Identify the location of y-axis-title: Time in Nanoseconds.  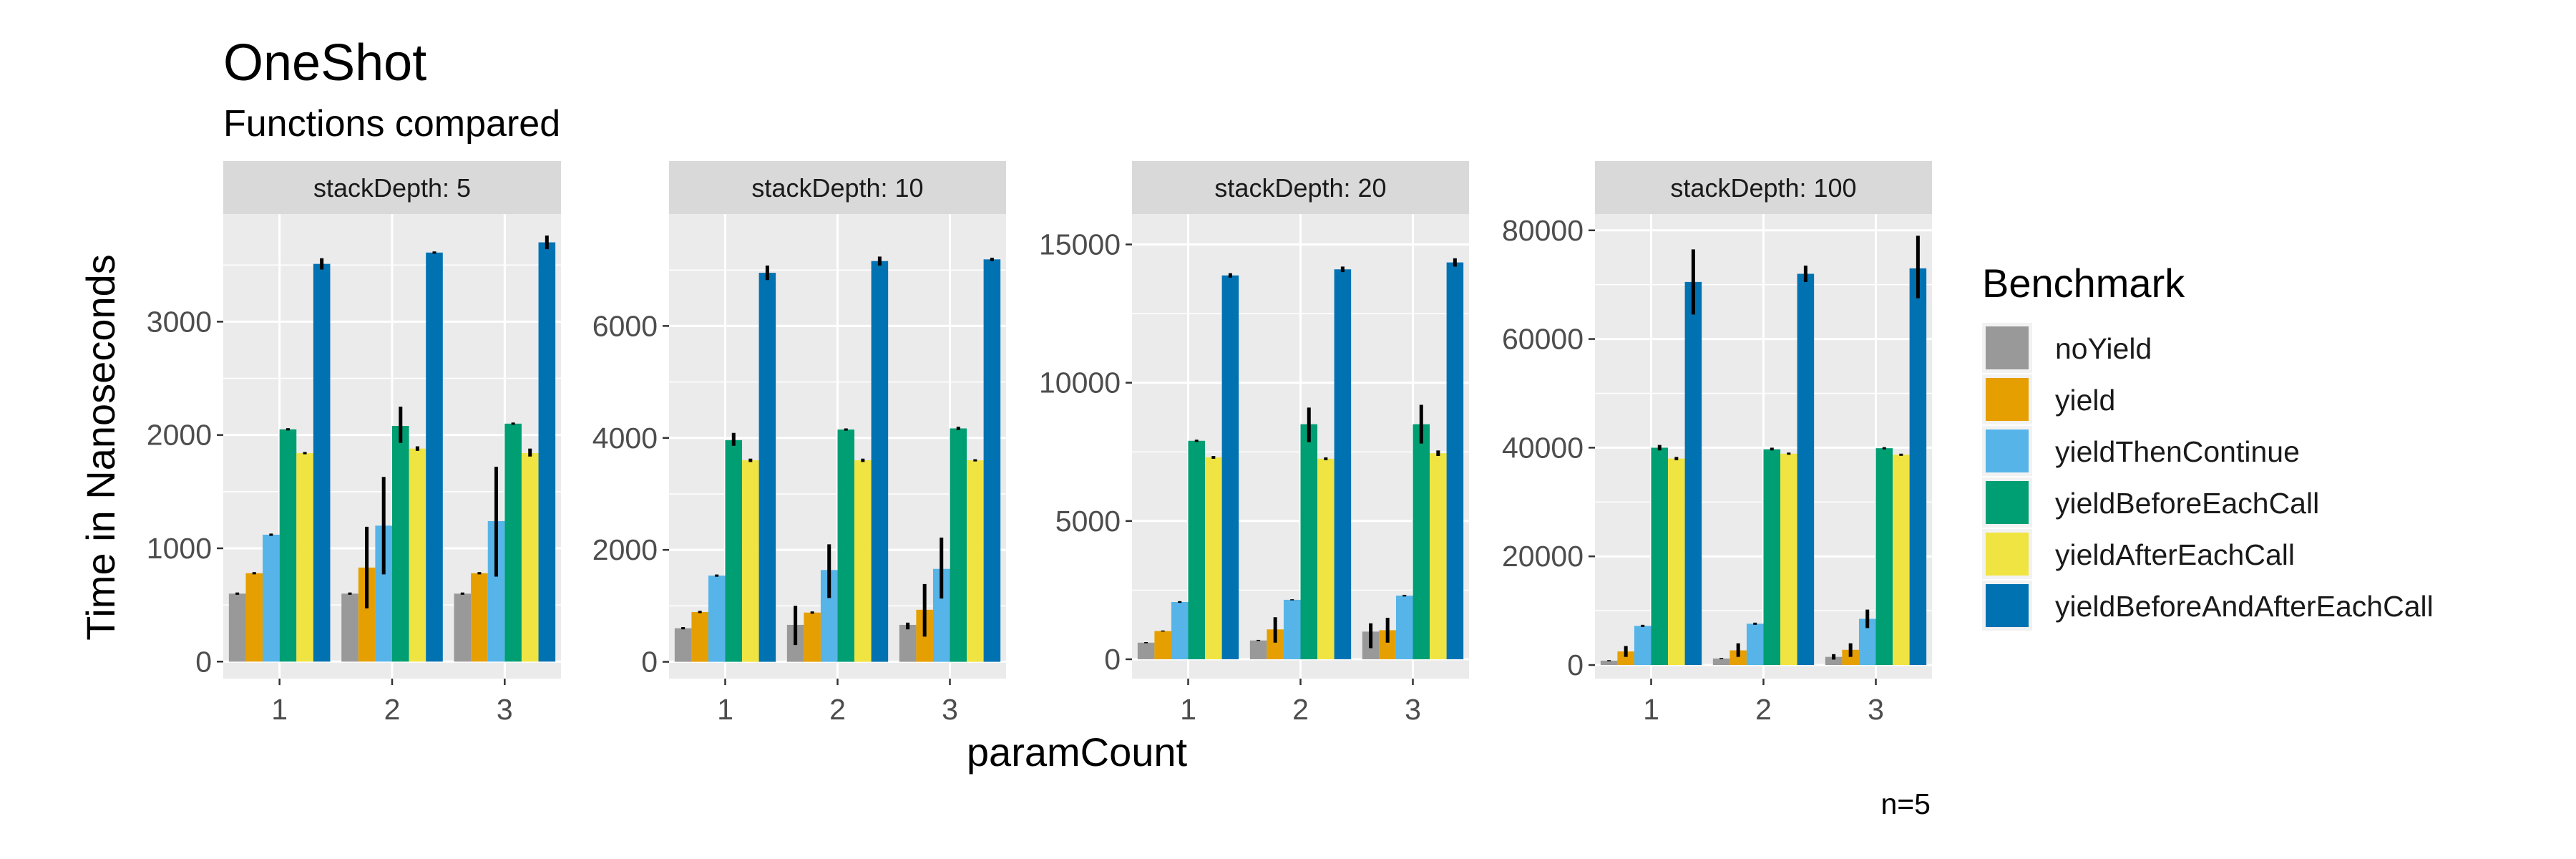
(100, 447).